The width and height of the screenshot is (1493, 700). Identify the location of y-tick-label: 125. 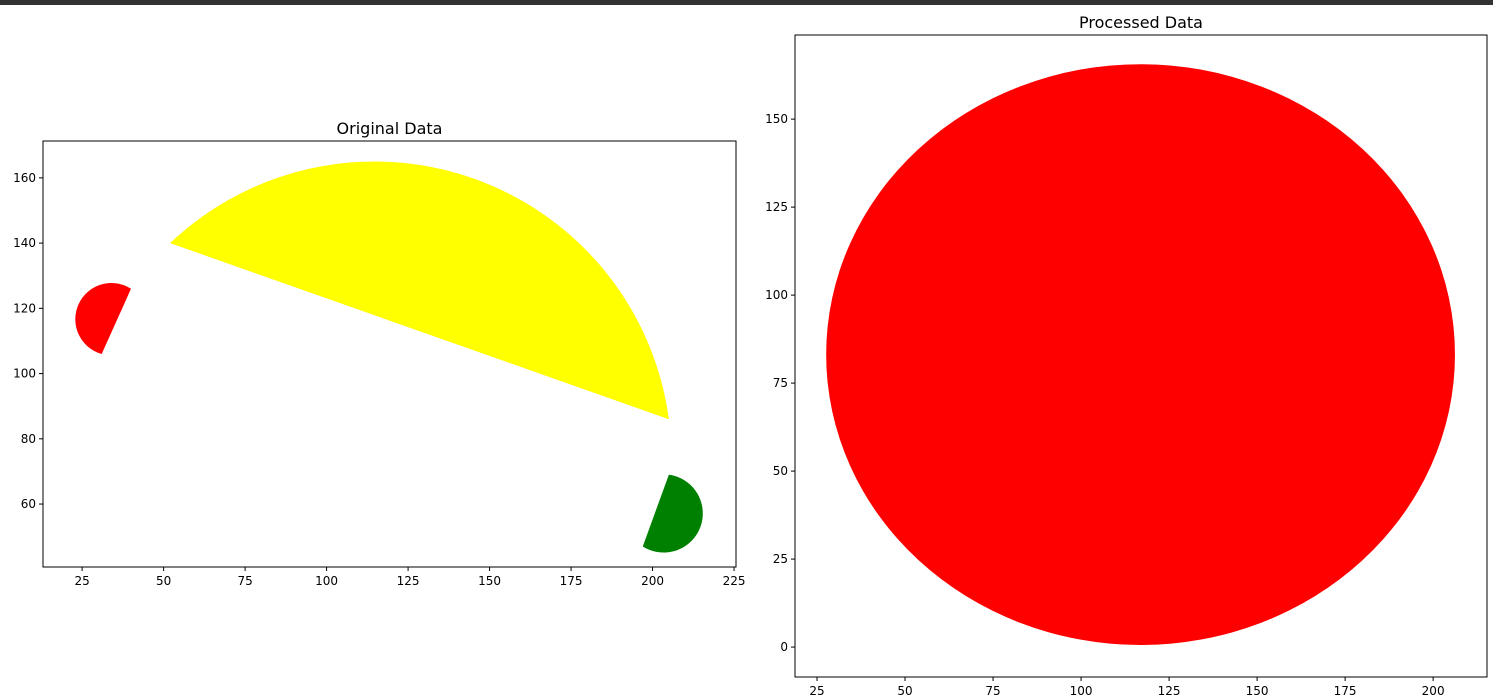
(776, 207).